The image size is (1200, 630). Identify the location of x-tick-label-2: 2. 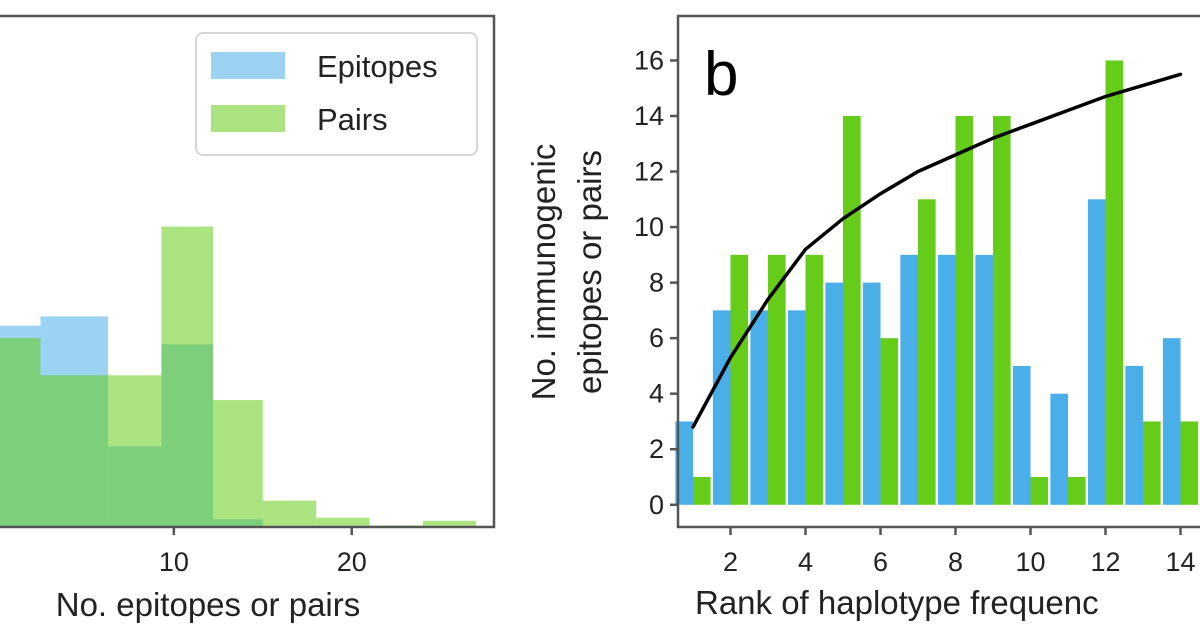
(730, 562).